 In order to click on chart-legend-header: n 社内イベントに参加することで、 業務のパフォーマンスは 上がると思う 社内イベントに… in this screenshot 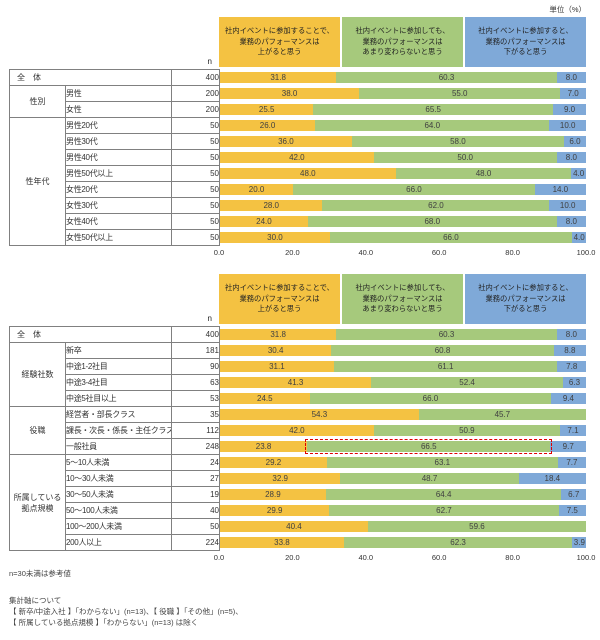, I will do `click(297, 299)`.